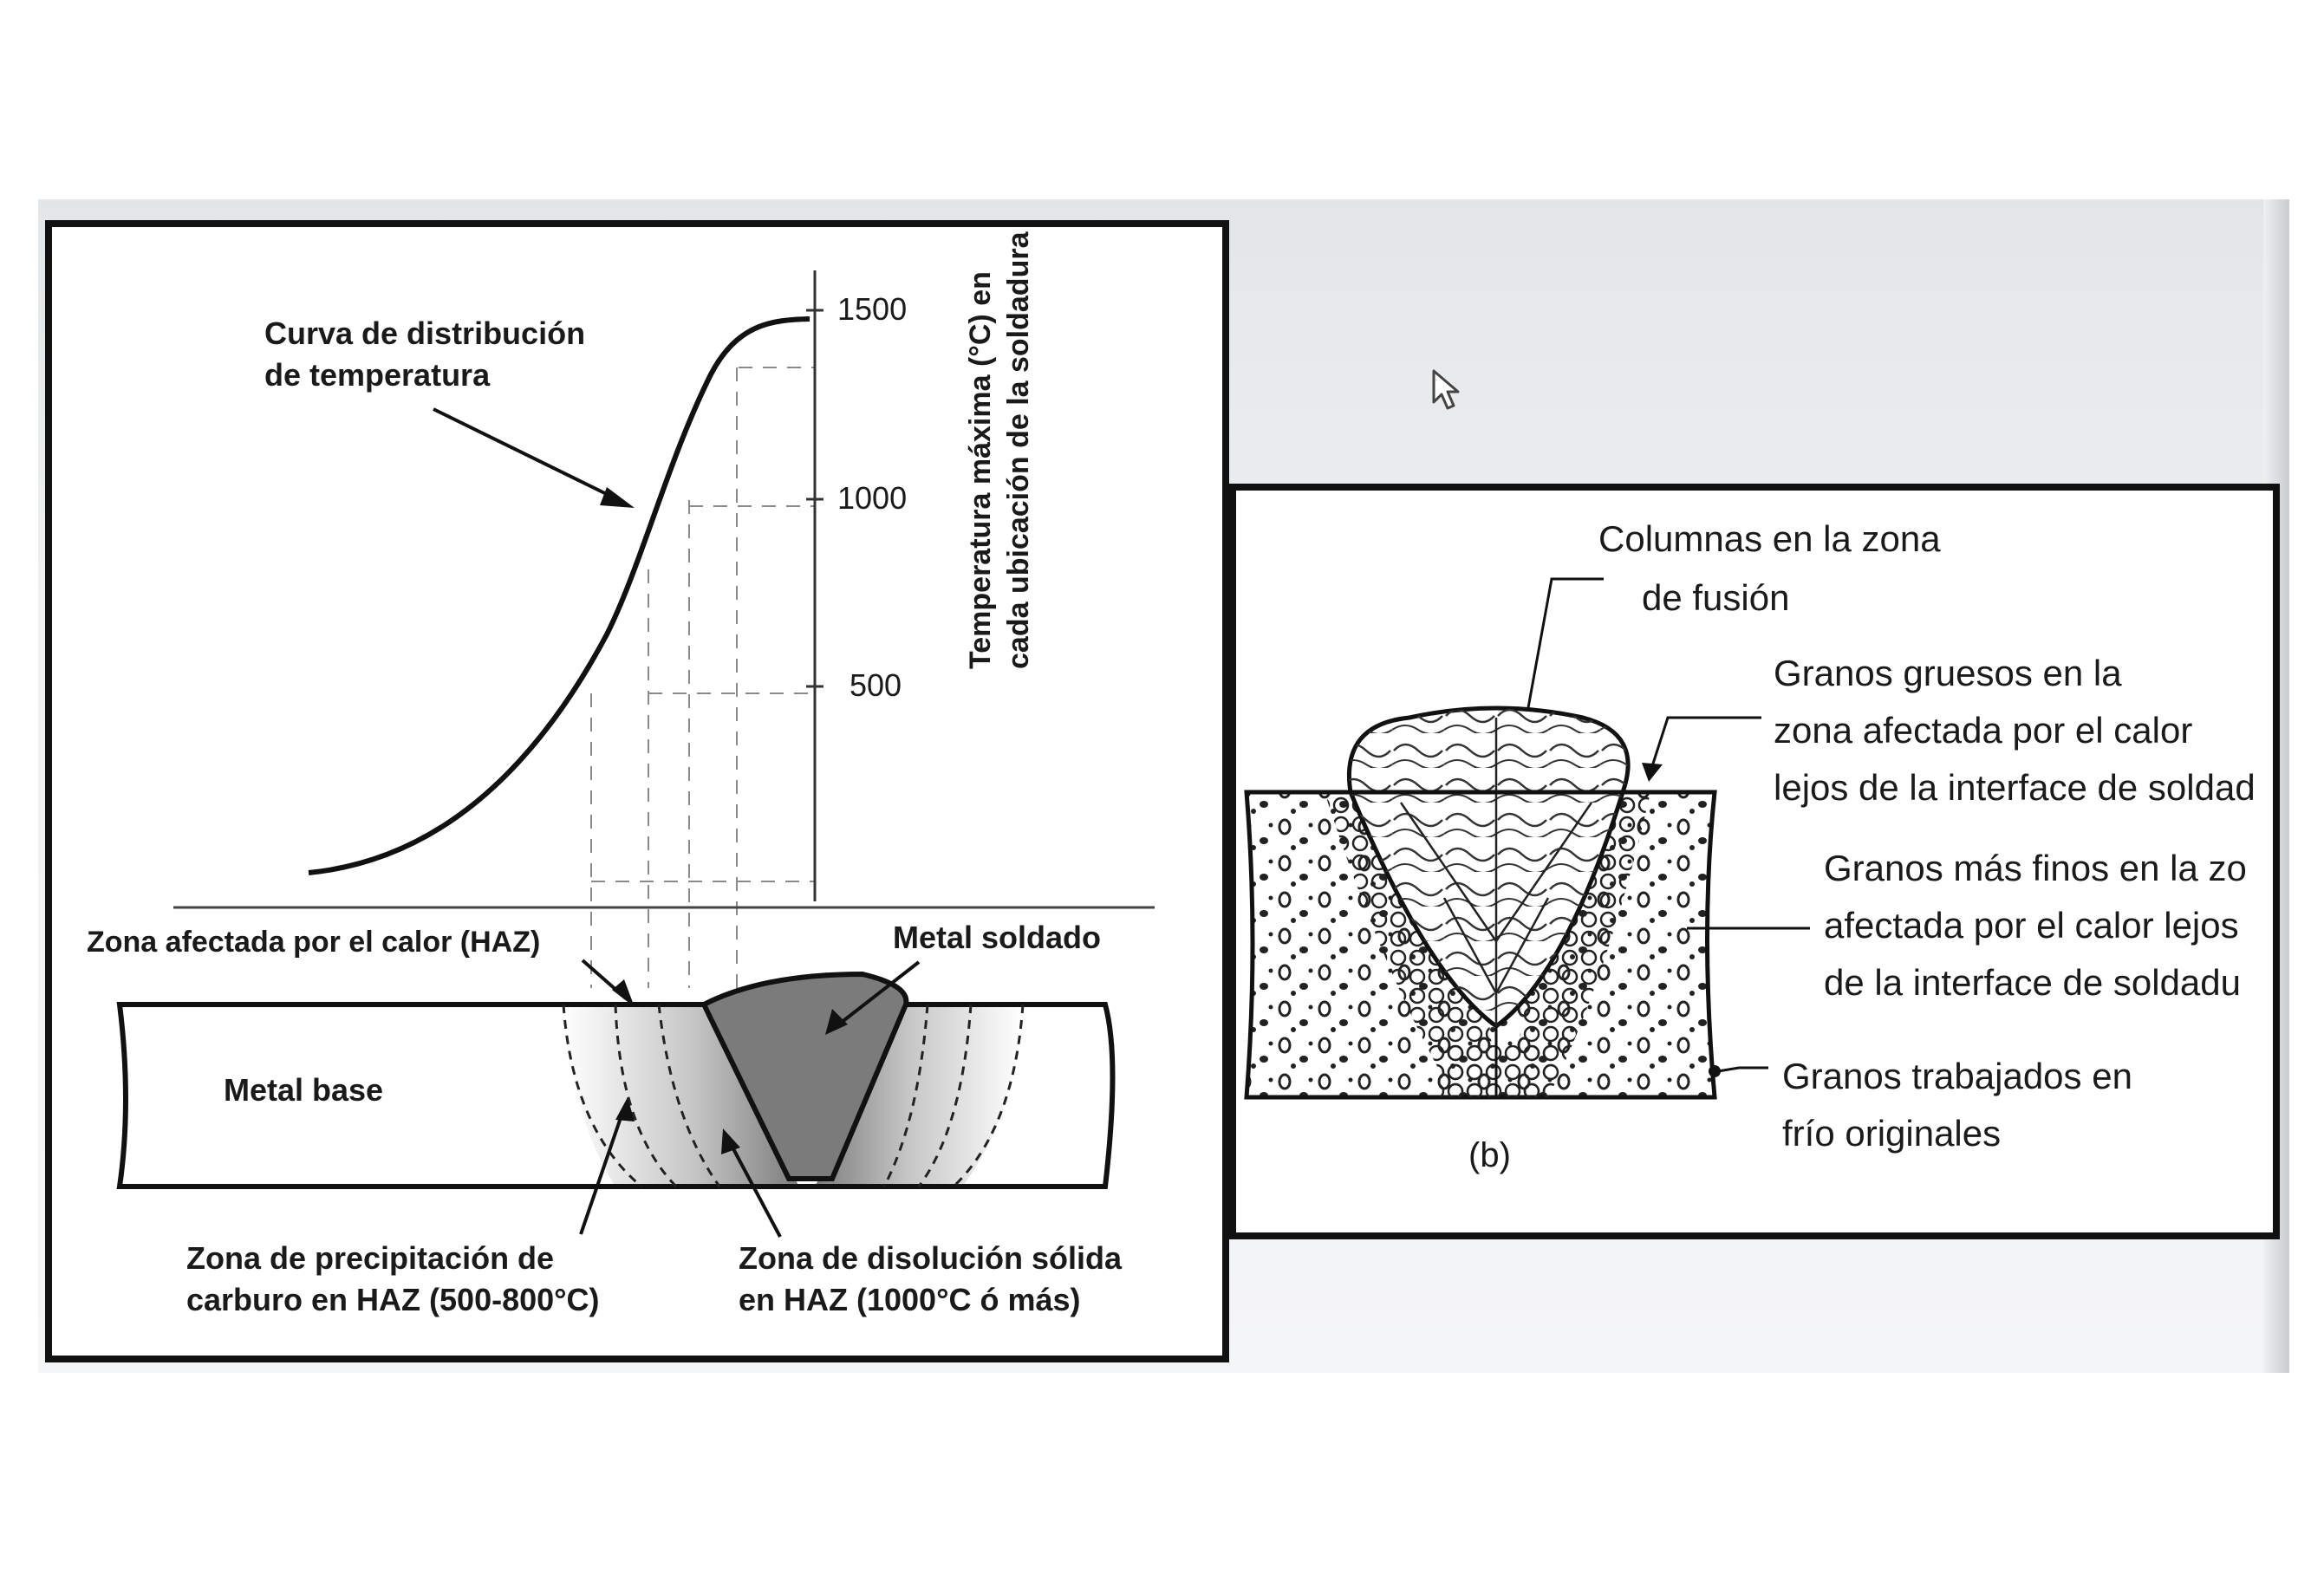 This screenshot has height=1580, width=2324. I want to click on y-tick-1500: 1500, so click(872, 309).